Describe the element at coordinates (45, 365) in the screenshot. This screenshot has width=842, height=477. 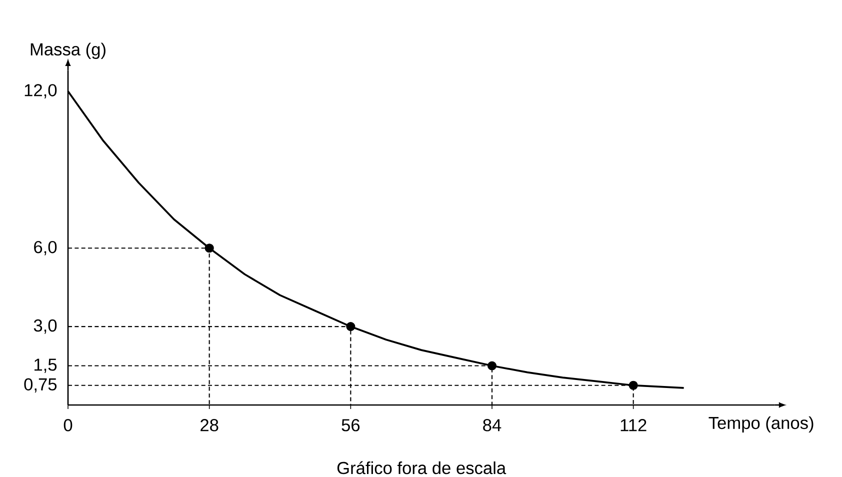
I see `y-tick-label: 1,5` at that location.